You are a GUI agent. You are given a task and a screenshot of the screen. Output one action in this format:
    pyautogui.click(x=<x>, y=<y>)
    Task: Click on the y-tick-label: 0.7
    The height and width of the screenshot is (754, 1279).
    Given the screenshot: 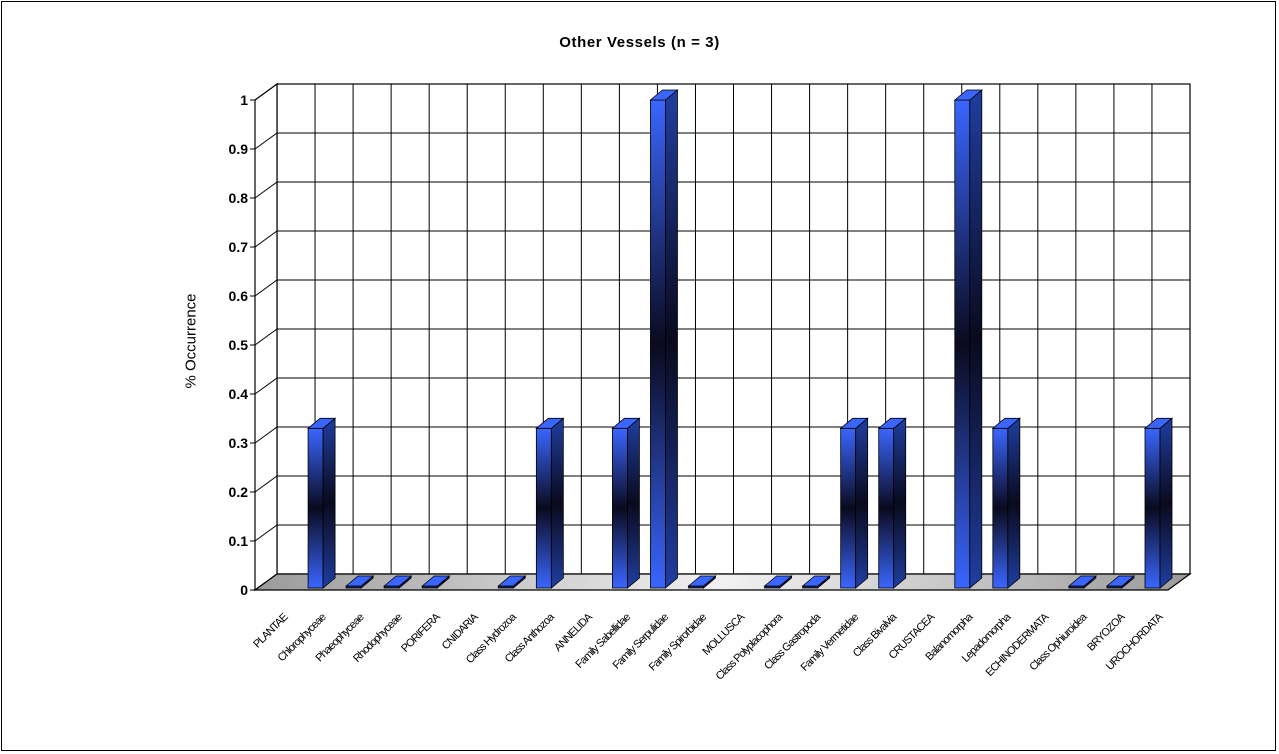 What is the action you would take?
    pyautogui.click(x=239, y=247)
    